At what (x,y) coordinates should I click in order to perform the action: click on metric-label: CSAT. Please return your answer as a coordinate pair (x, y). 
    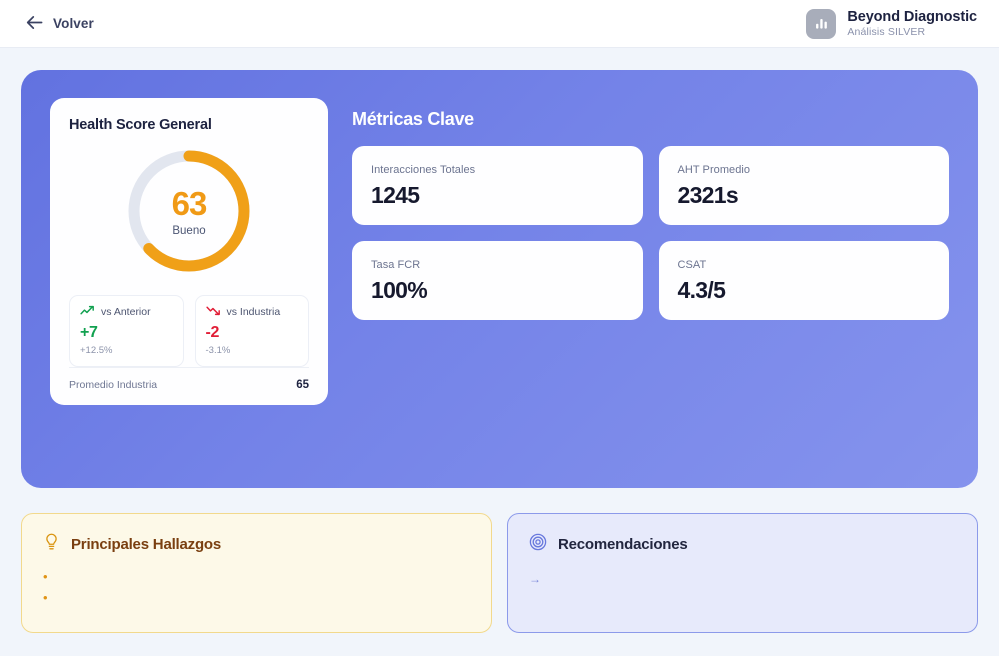
    Looking at the image, I should click on (692, 265).